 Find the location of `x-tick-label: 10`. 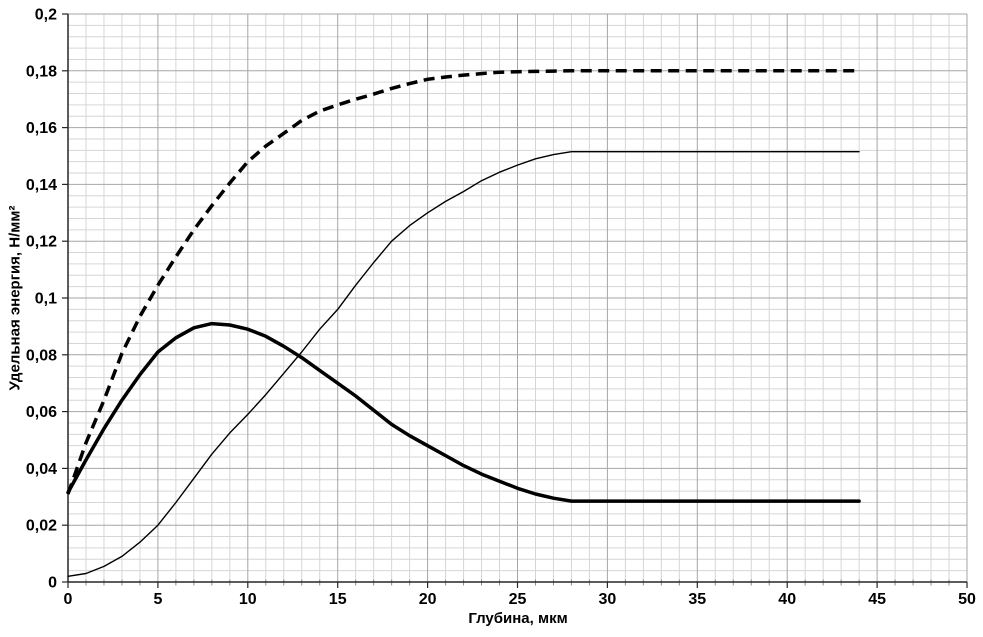

x-tick-label: 10 is located at coordinates (248, 599).